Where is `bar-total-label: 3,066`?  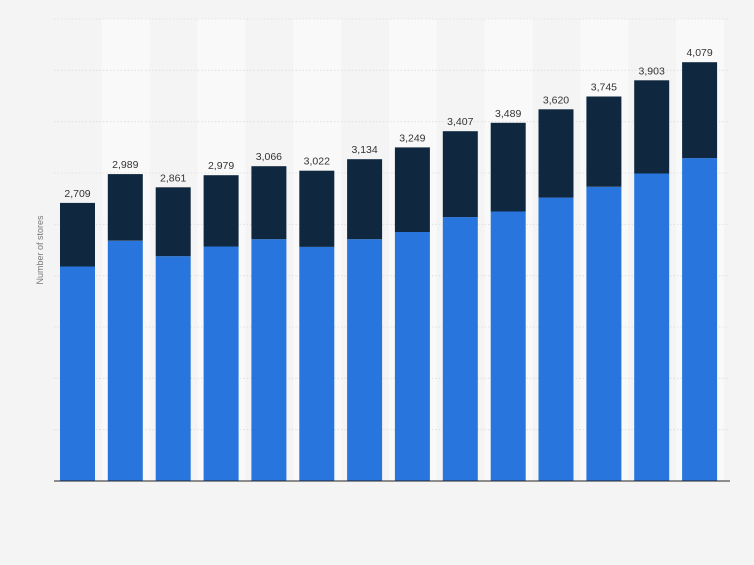
bar-total-label: 3,066 is located at coordinates (269, 157).